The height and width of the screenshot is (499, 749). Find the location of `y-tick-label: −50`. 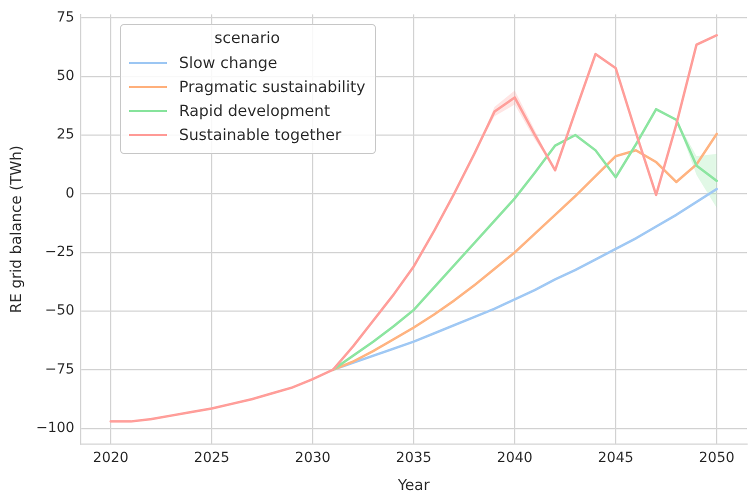

y-tick-label: −50 is located at coordinates (59, 310).